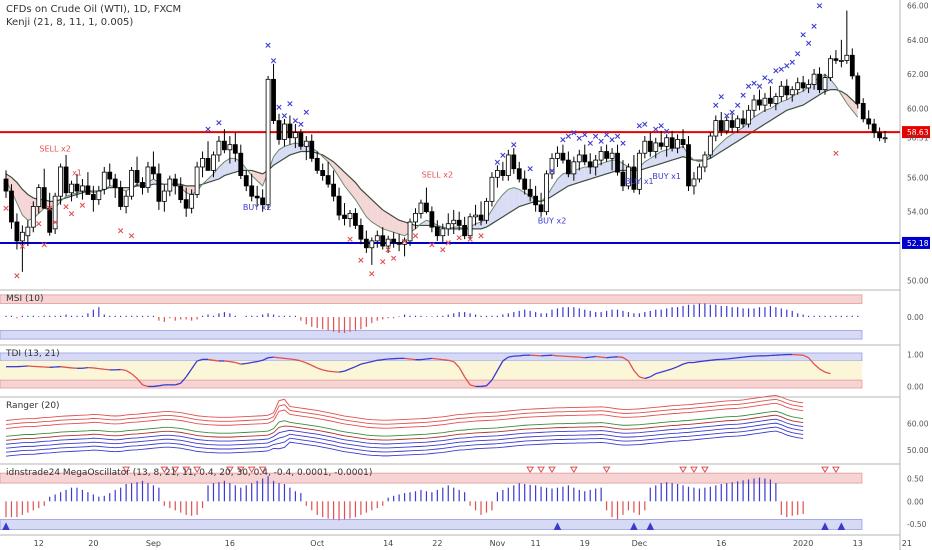  Describe the element at coordinates (918, 212) in the screenshot. I see `price-tick-label: 54.00` at that location.